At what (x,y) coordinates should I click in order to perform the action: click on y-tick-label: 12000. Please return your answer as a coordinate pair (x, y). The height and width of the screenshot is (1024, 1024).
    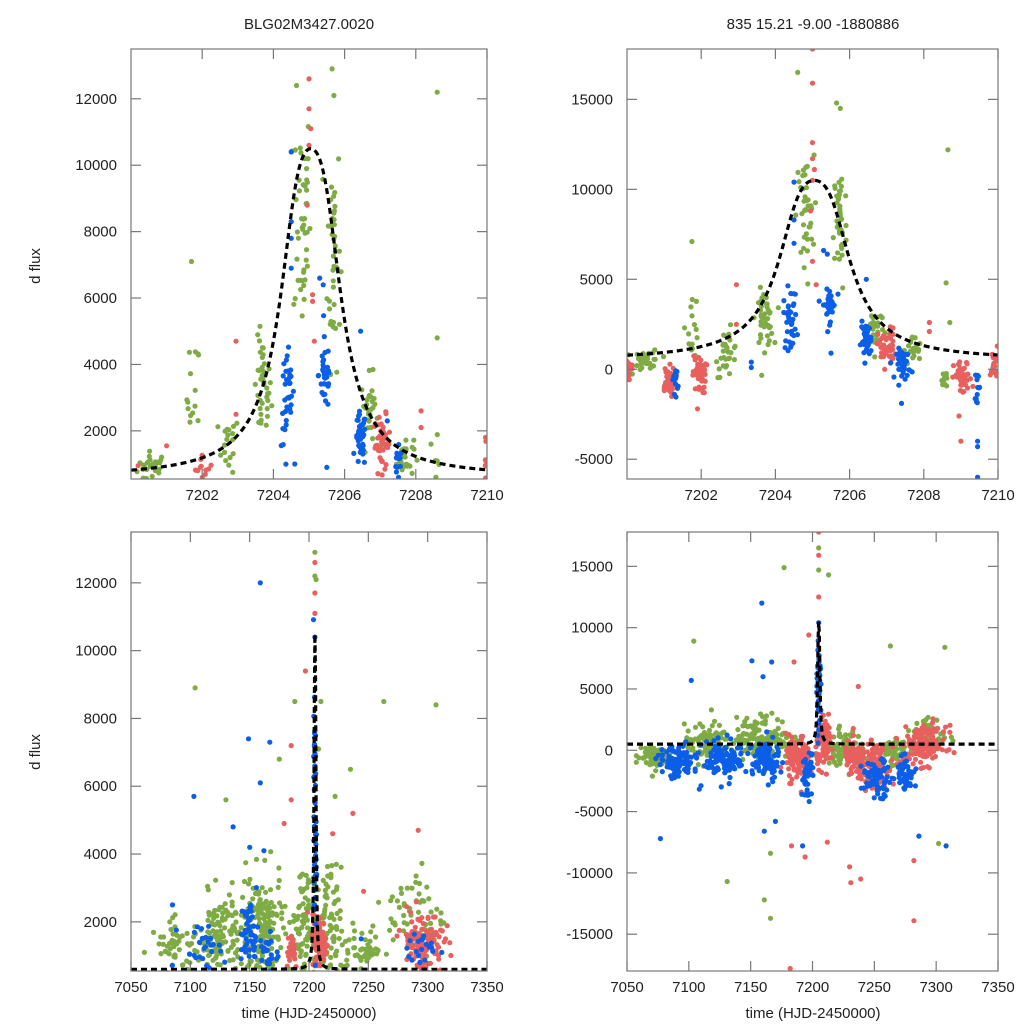
    Looking at the image, I should click on (96, 583).